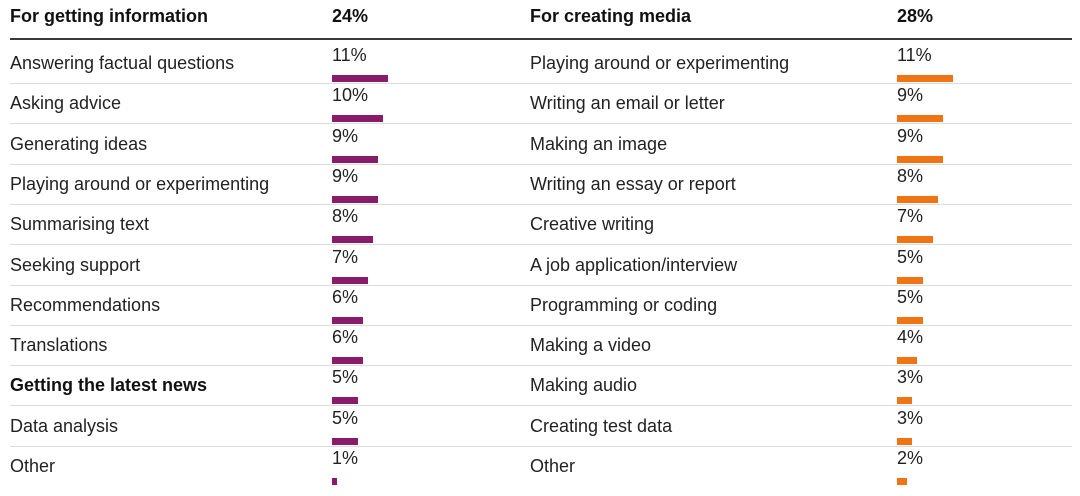 The width and height of the screenshot is (1080, 496). I want to click on category-label: Creating test data, so click(601, 425).